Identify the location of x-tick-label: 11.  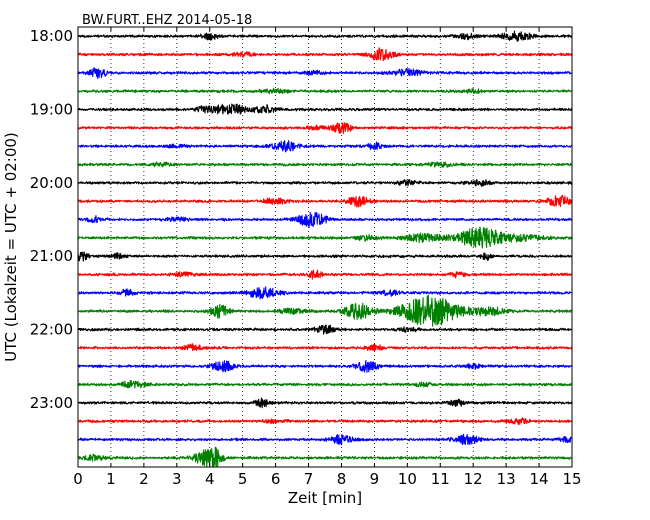
(440, 479).